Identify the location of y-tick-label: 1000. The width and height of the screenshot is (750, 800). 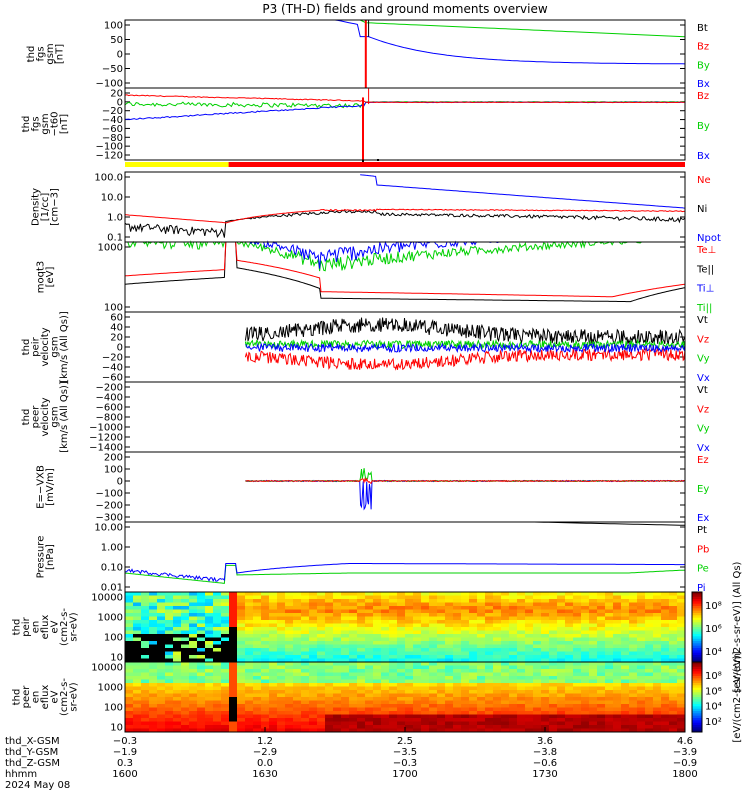
(110, 618).